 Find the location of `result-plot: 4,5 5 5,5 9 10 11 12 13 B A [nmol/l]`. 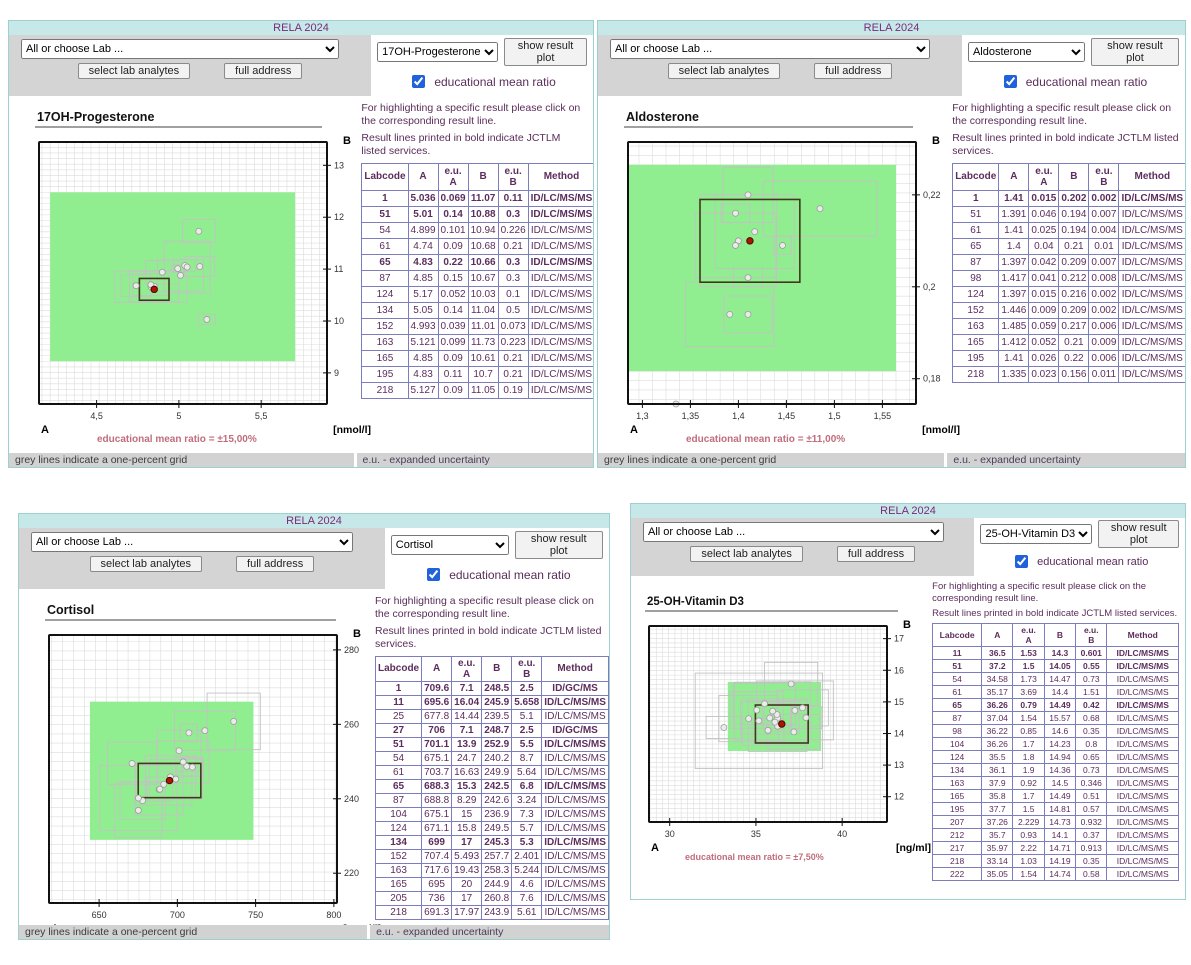

result-plot: 4,5 5 5,5 9 10 11 12 13 B A [nmol/l] is located at coordinates (204, 284).